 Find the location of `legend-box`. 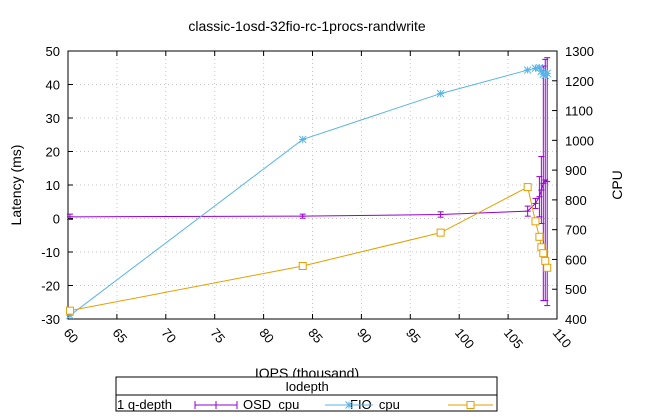

legend-box is located at coordinates (306, 394).